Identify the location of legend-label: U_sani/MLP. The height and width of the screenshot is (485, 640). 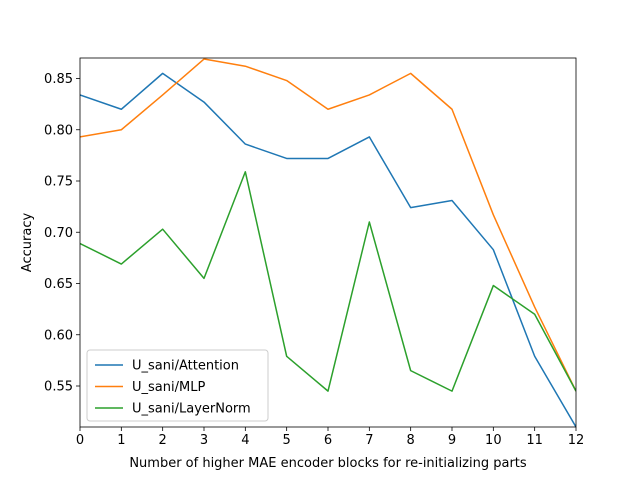
(168, 387).